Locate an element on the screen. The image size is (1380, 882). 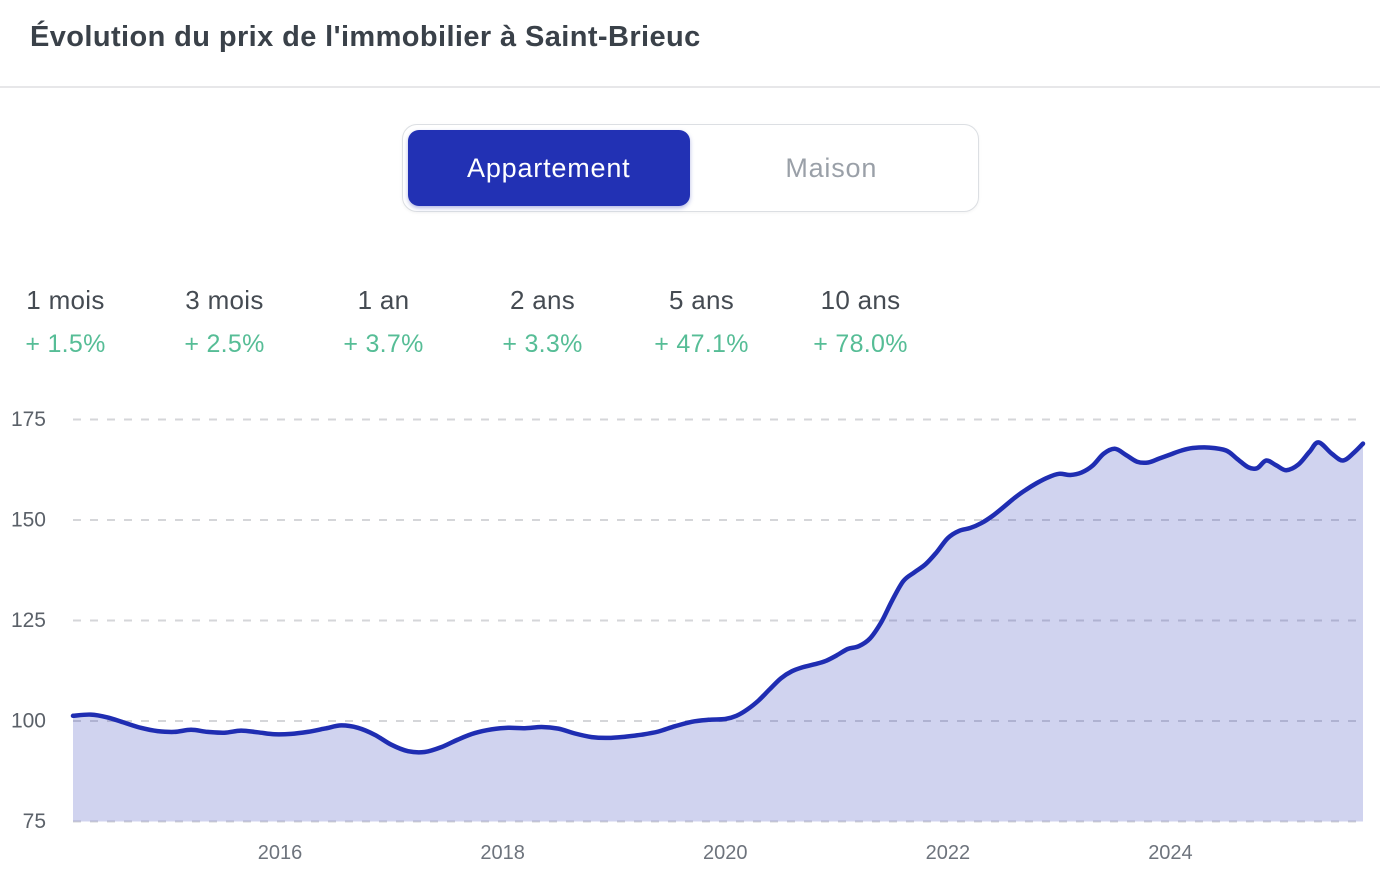
stat-period-label: 2 ans is located at coordinates (542, 300).